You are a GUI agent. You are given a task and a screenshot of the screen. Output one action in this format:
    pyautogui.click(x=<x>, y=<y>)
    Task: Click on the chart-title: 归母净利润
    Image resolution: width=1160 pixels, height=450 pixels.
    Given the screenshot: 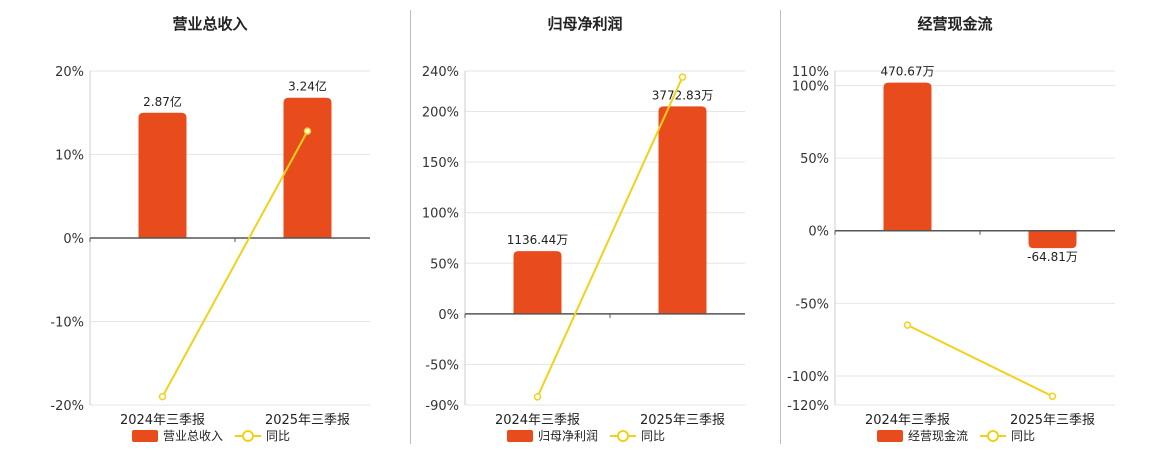 What is the action you would take?
    pyautogui.click(x=584, y=24)
    